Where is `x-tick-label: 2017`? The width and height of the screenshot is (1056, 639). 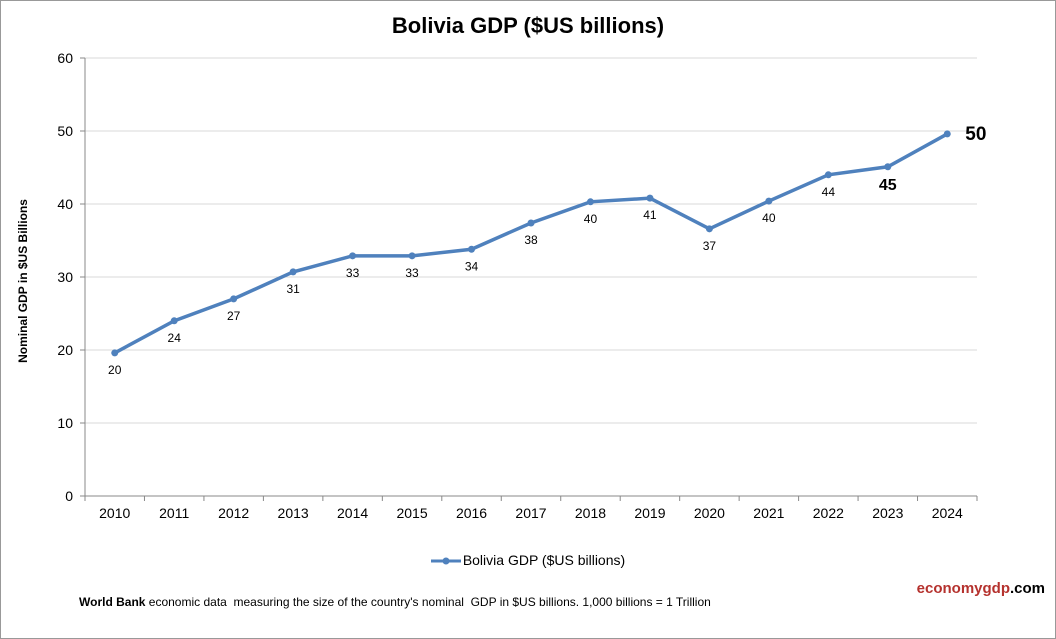 x-tick-label: 2017 is located at coordinates (530, 513).